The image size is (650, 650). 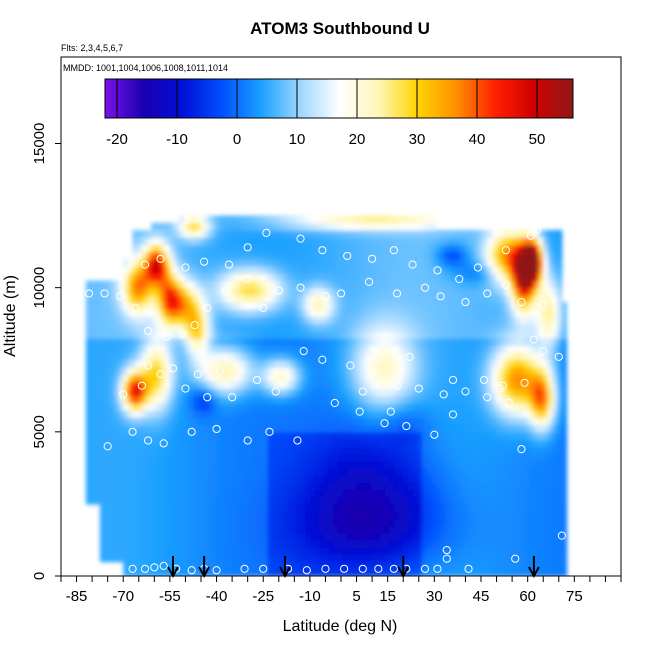 What do you see at coordinates (145, 68) in the screenshot?
I see `dates-subtitle: MMDD: 1001,1004,1006,1008,1011,1014` at bounding box center [145, 68].